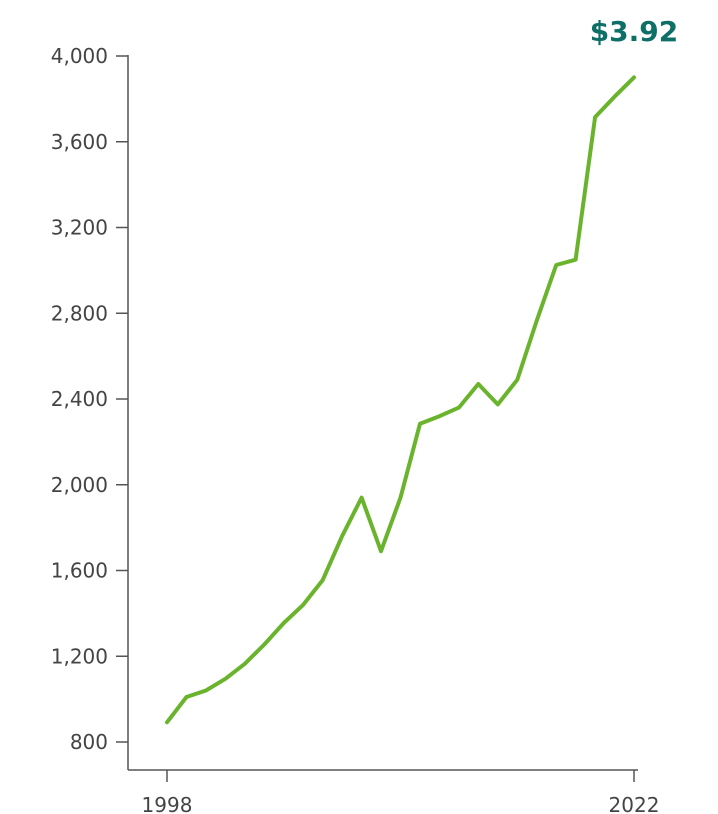  What do you see at coordinates (634, 803) in the screenshot?
I see `x-tick-label: 2022` at bounding box center [634, 803].